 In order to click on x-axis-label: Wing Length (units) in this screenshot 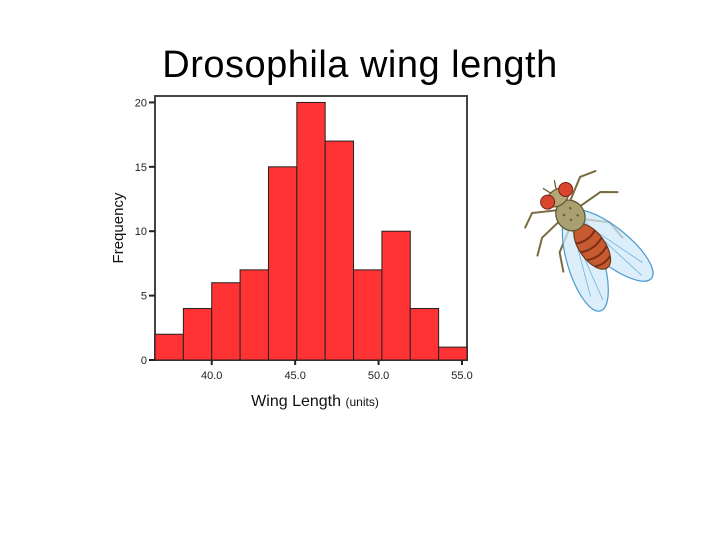, I will do `click(315, 401)`.